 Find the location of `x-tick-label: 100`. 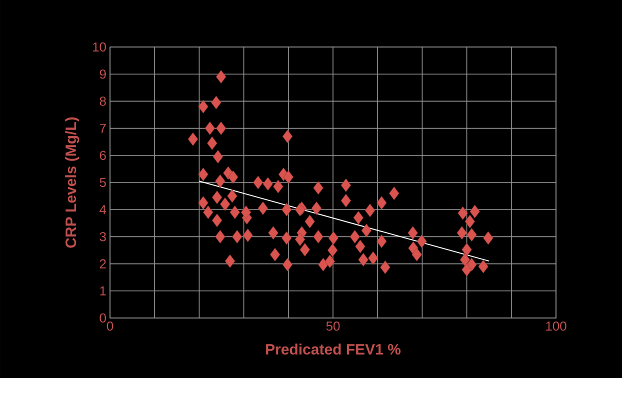

x-tick-label: 100 is located at coordinates (556, 326).